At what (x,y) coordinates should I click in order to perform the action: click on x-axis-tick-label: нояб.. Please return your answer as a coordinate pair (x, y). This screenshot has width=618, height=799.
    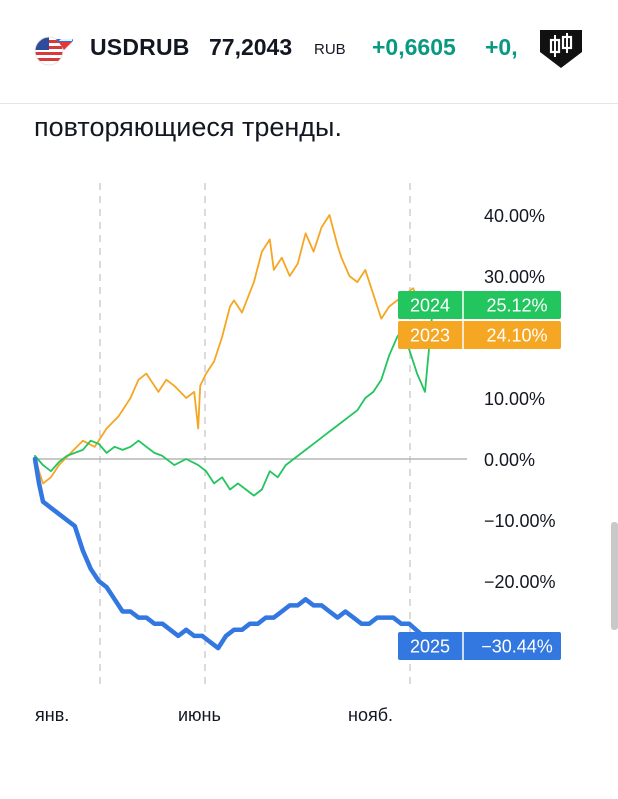
    Looking at the image, I should click on (370, 715).